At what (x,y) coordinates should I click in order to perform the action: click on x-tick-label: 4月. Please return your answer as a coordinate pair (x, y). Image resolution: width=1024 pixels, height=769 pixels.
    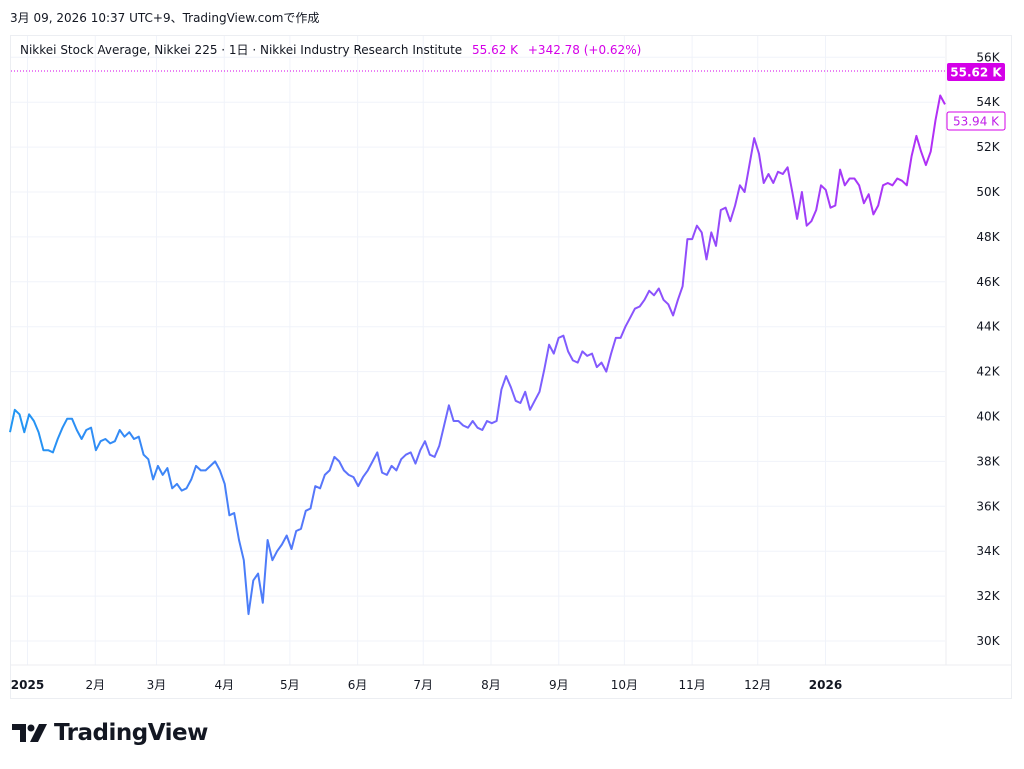
    Looking at the image, I should click on (224, 685).